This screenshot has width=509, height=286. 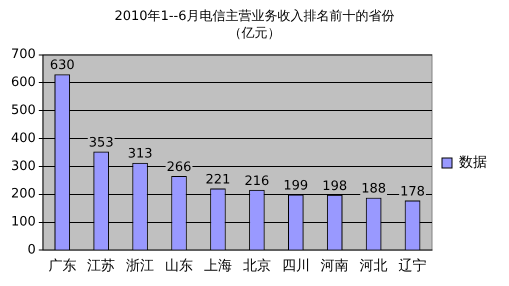 I want to click on x-tick-label: 河北, so click(x=374, y=266).